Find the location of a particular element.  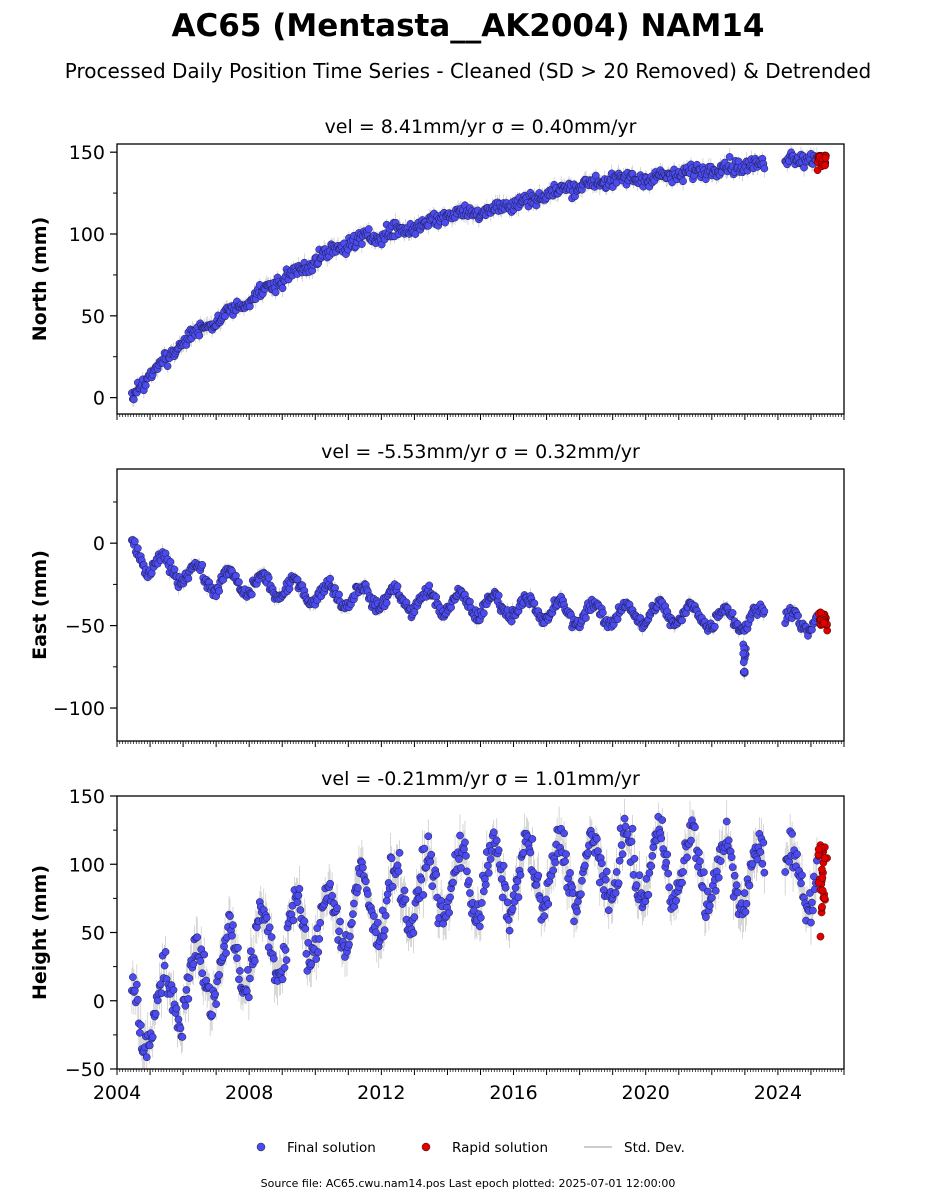

height-y-tick-label: −50 is located at coordinates (85, 1070).